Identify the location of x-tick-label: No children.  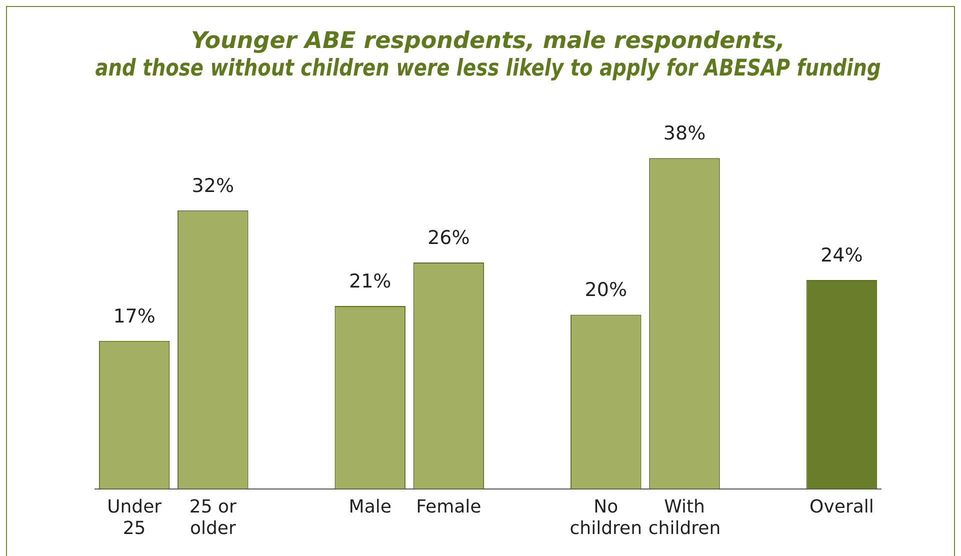
(606, 517).